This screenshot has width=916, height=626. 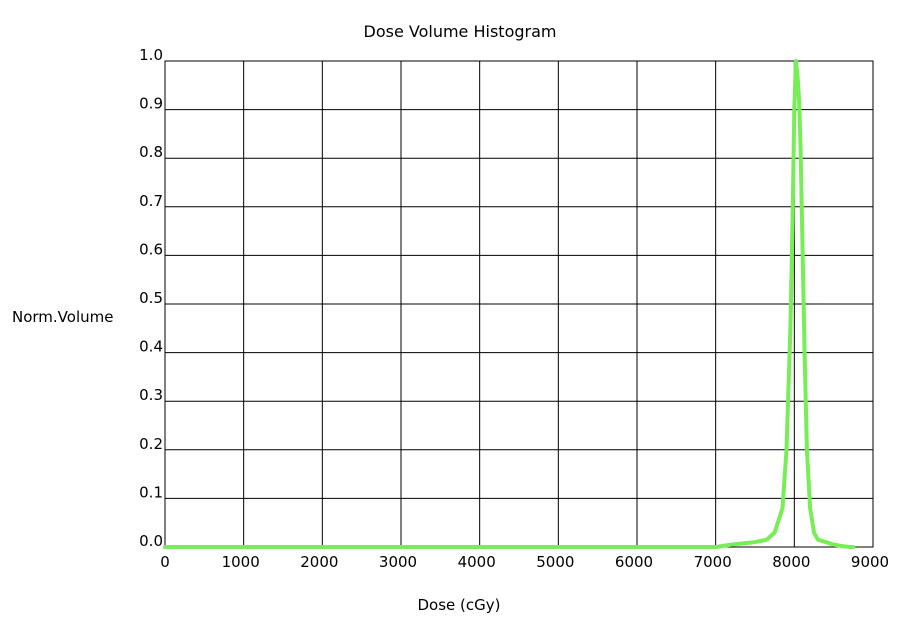 I want to click on y-tick-label: 1.0, so click(x=151, y=55).